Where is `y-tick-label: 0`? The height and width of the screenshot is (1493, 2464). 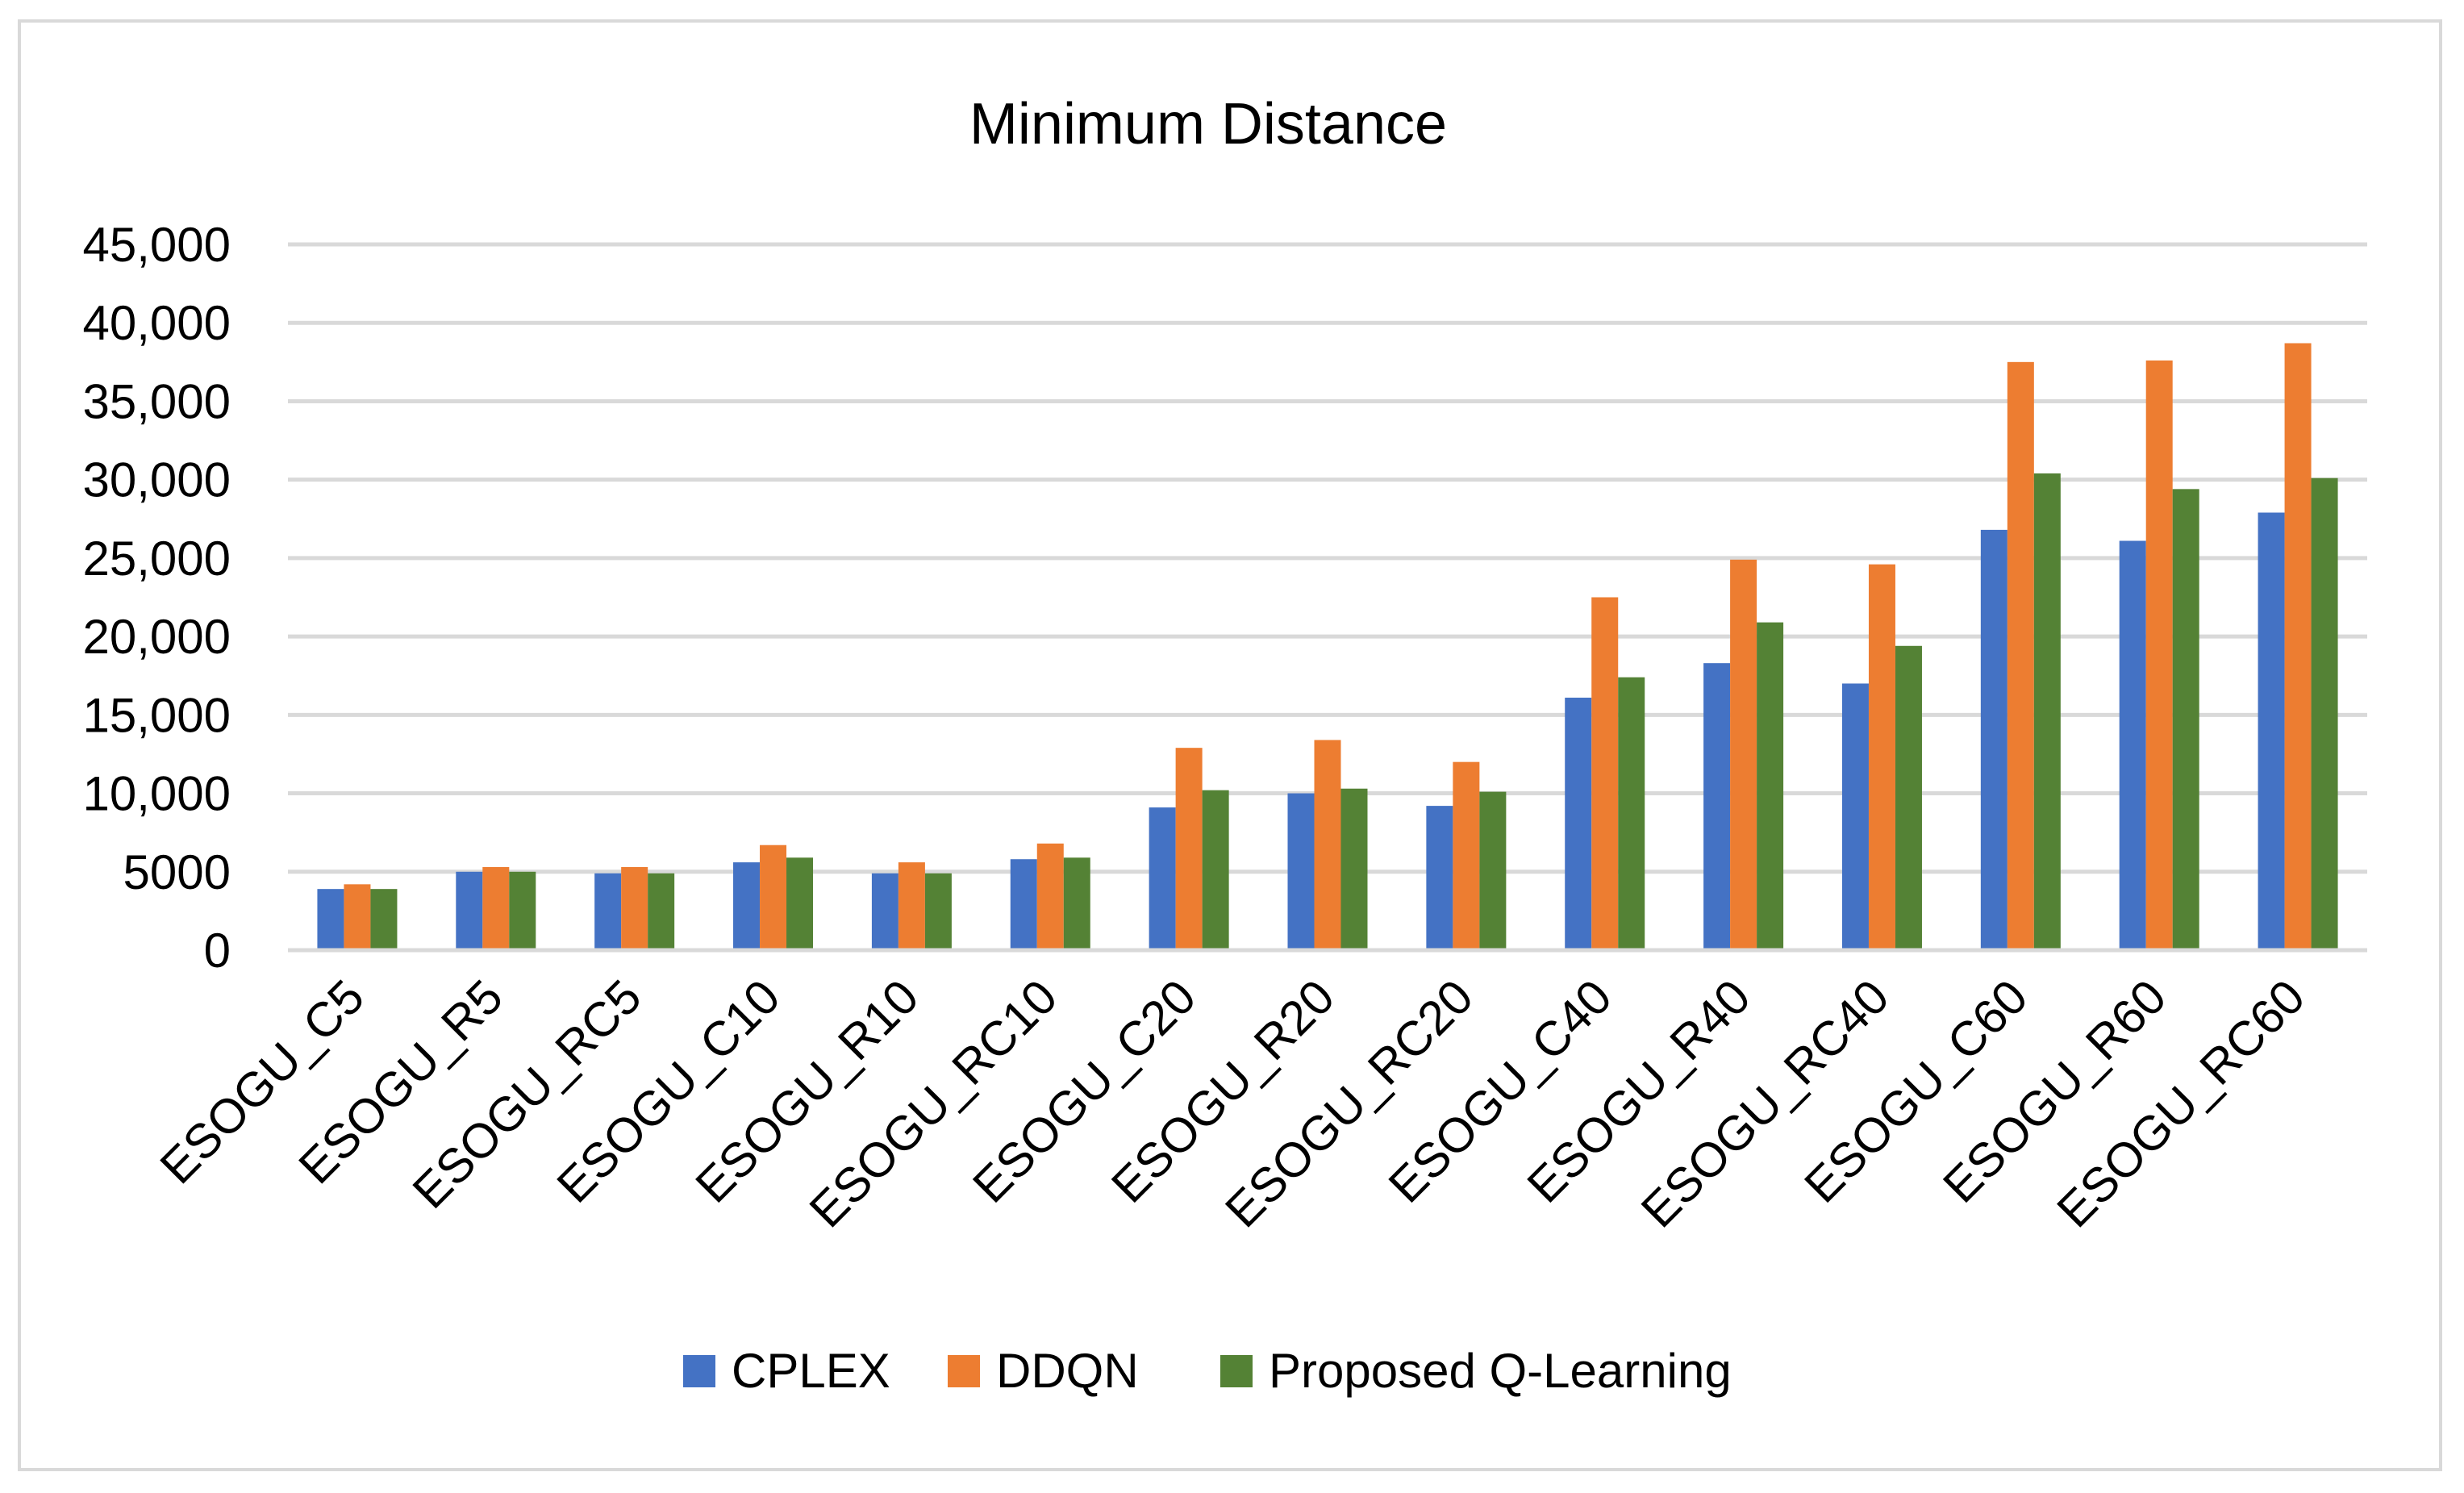
y-tick-label: 0 is located at coordinates (217, 951).